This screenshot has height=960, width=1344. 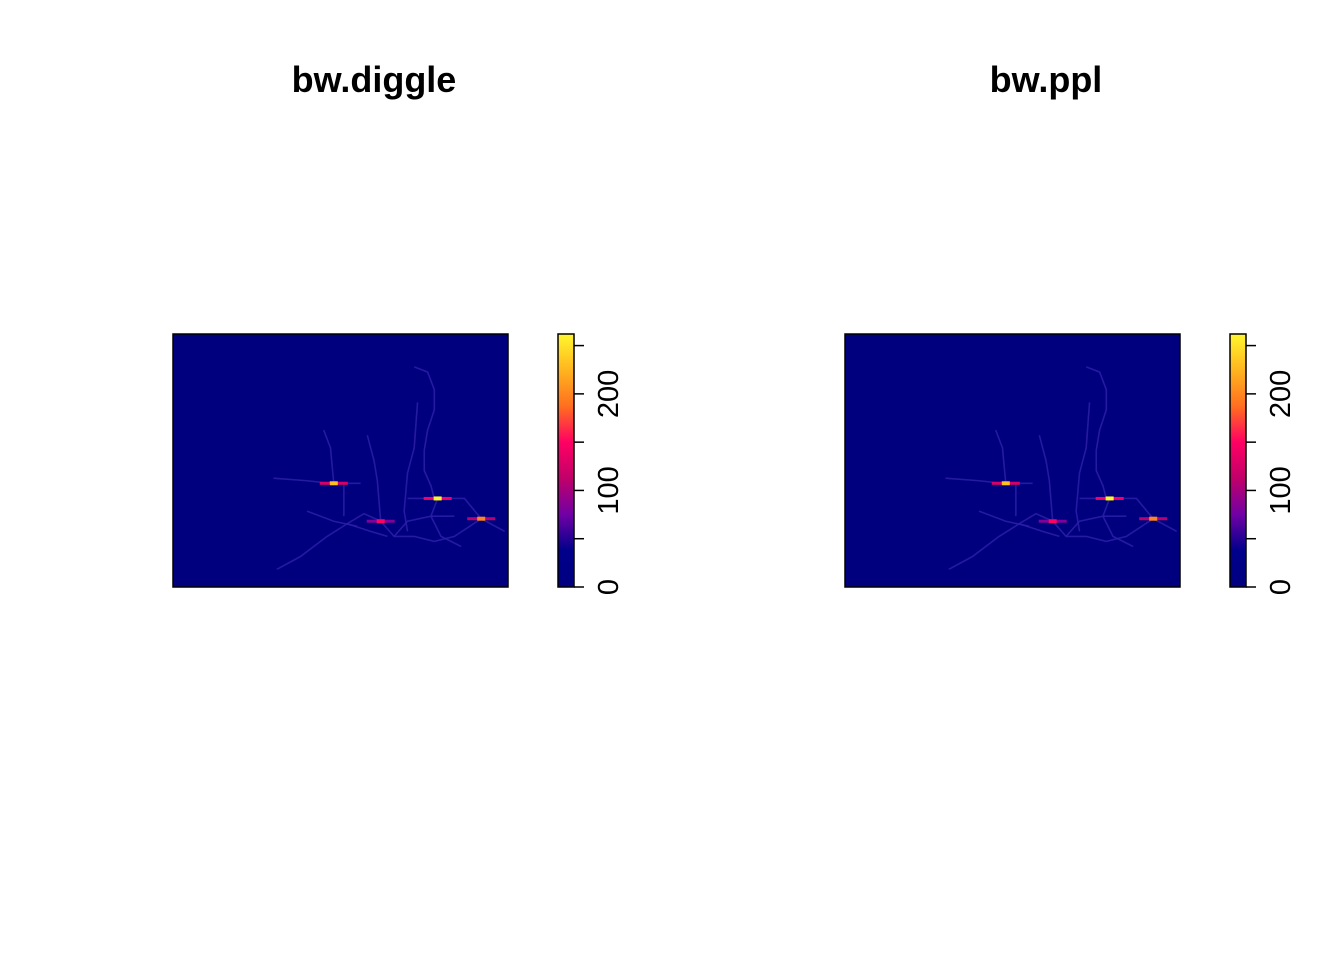 I want to click on panel-title: bw.ppl, so click(x=1046, y=79).